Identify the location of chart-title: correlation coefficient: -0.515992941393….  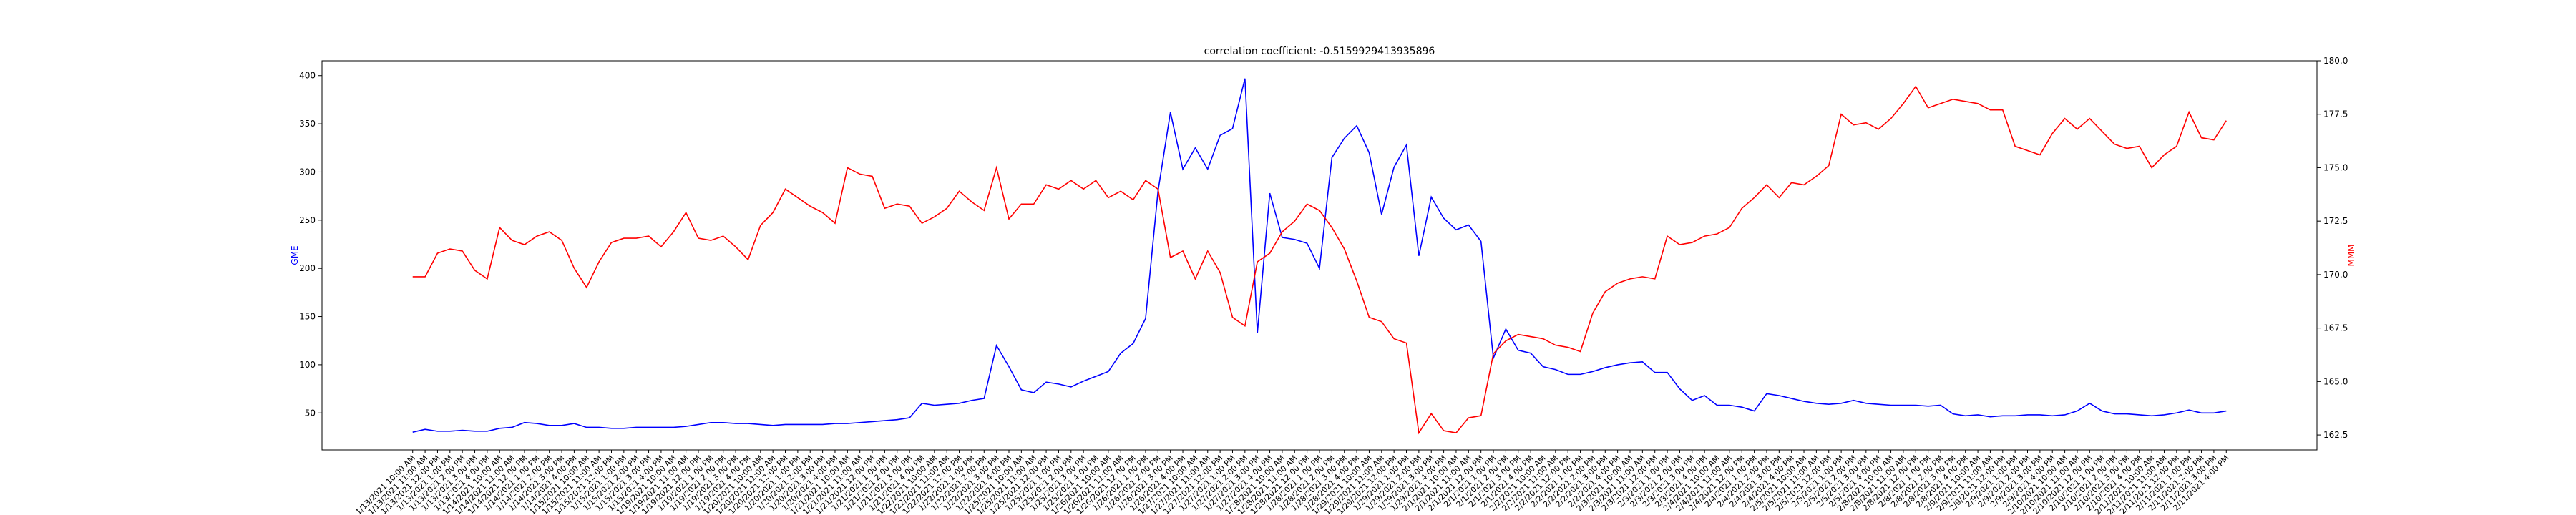
(1319, 51).